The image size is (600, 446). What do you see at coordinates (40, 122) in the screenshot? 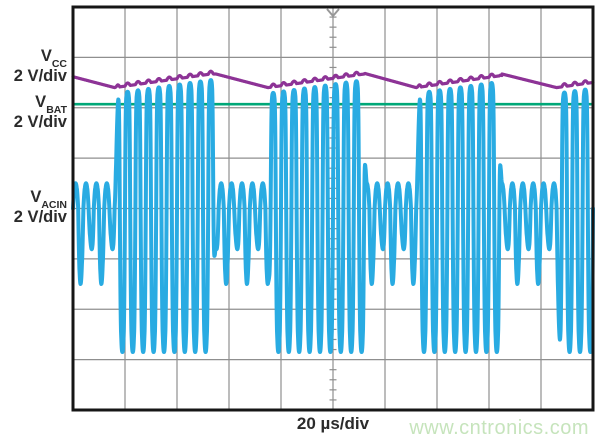
I see `vbat-scale: 2 V/div` at bounding box center [40, 122].